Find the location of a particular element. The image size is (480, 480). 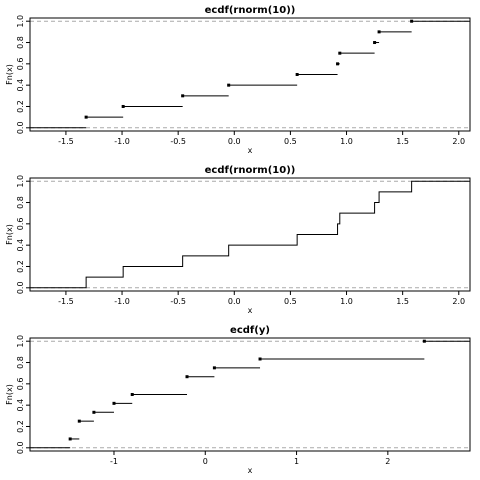

x-tick-label: 2 is located at coordinates (387, 461).